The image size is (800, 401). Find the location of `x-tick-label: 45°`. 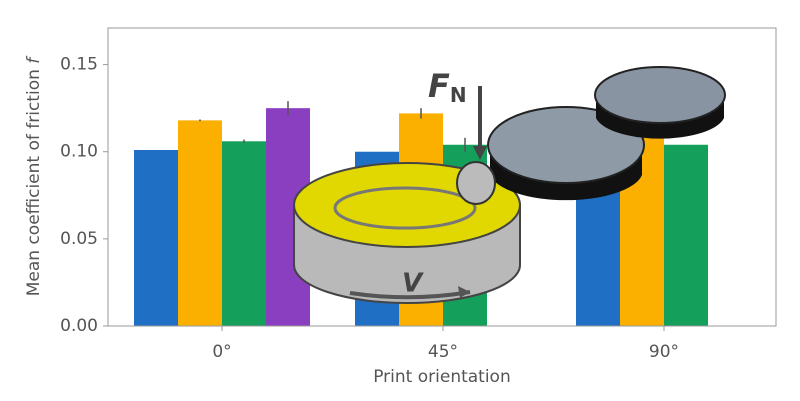

x-tick-label: 45° is located at coordinates (443, 352).